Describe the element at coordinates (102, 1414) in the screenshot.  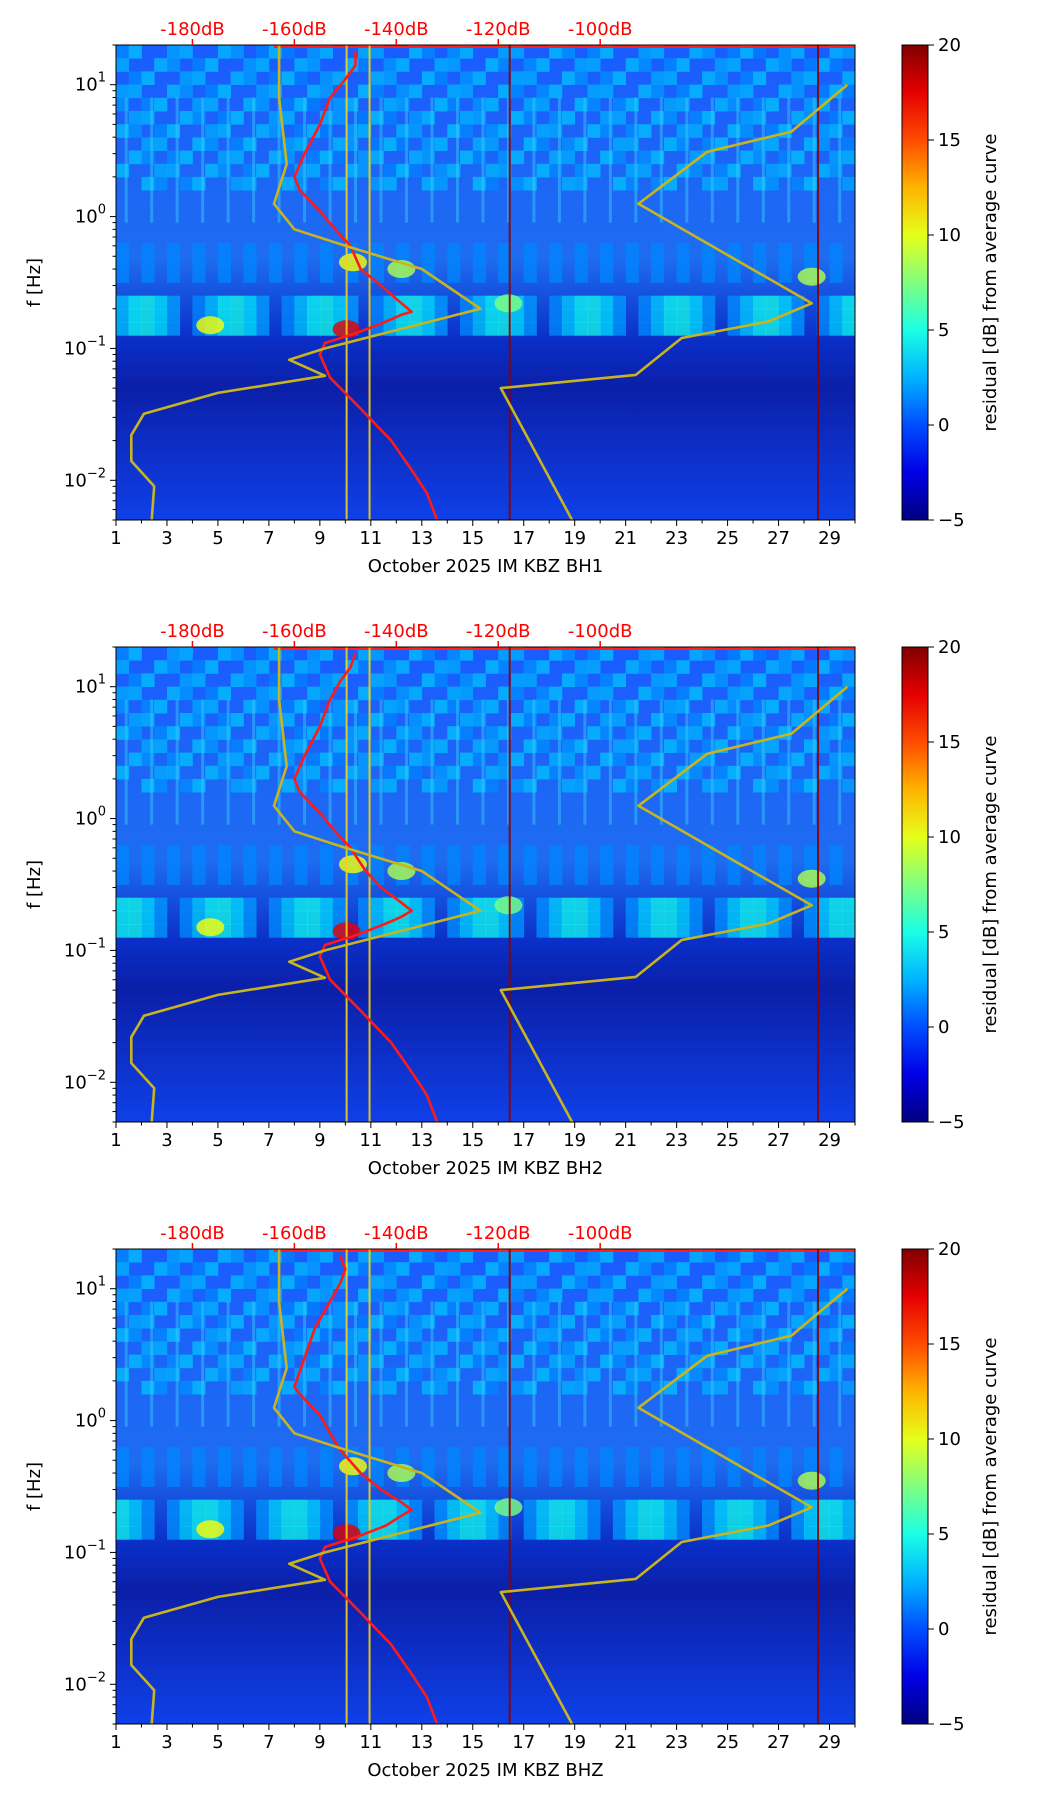
I see `y-tick-exponent: 0` at that location.